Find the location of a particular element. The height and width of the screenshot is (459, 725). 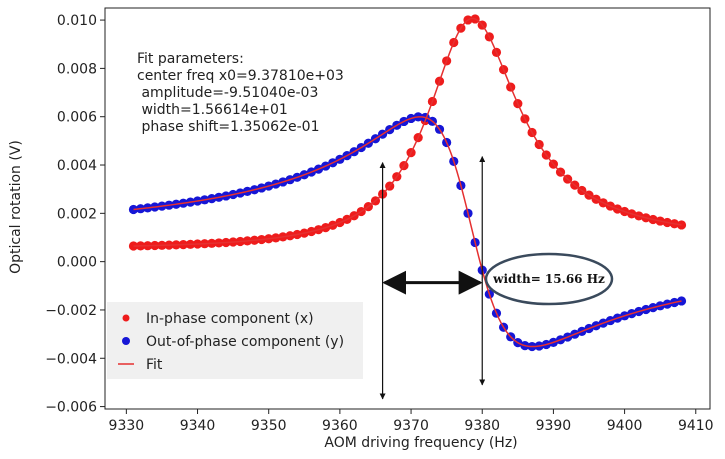

fit-param-width: width=1.56614e+01 is located at coordinates (212, 110).